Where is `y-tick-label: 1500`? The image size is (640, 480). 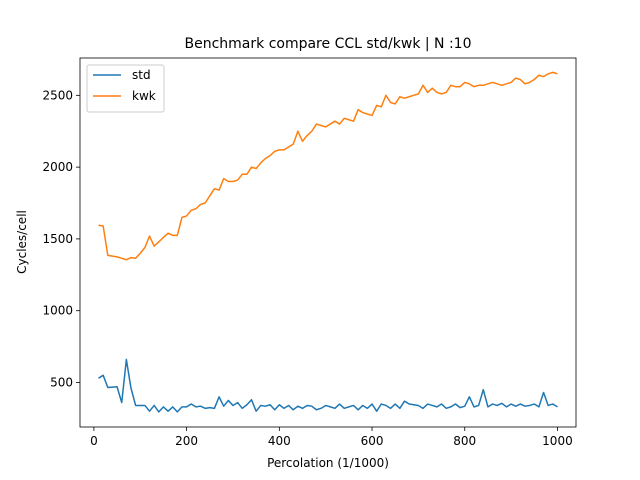 y-tick-label: 1500 is located at coordinates (57, 239).